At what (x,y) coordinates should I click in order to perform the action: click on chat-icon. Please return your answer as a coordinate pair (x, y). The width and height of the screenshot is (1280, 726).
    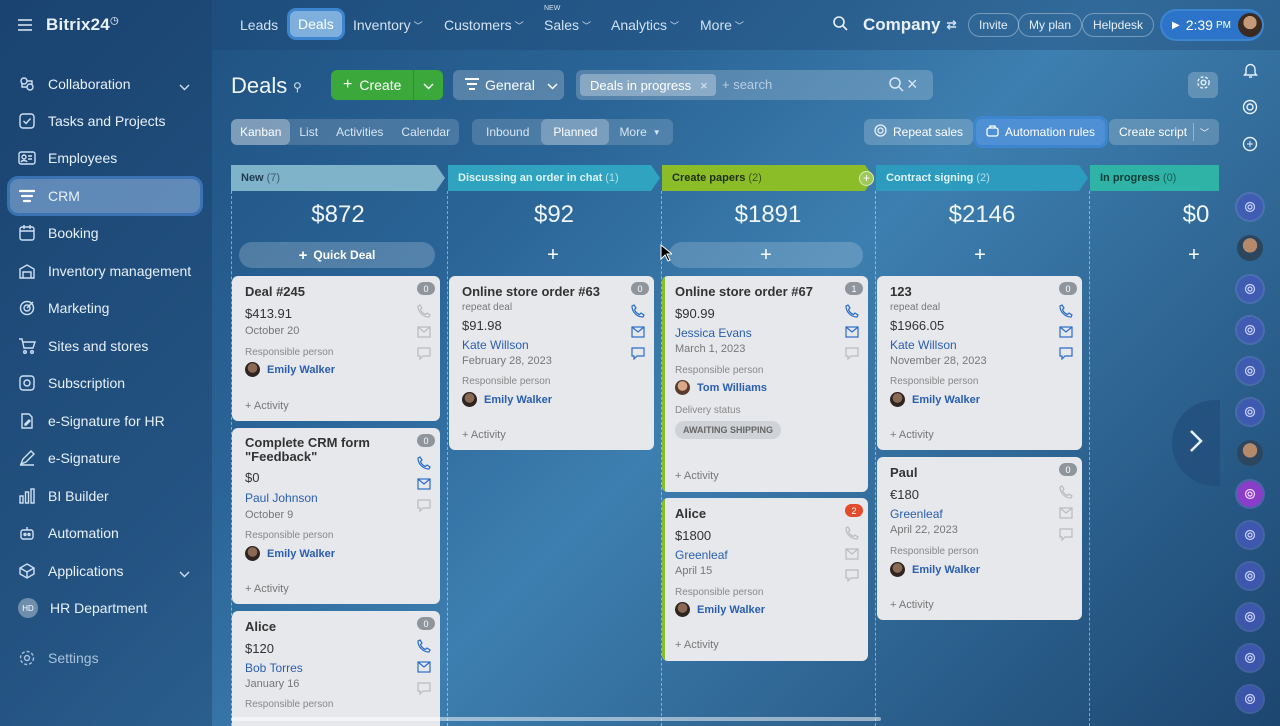
    Looking at the image, I should click on (1250, 144).